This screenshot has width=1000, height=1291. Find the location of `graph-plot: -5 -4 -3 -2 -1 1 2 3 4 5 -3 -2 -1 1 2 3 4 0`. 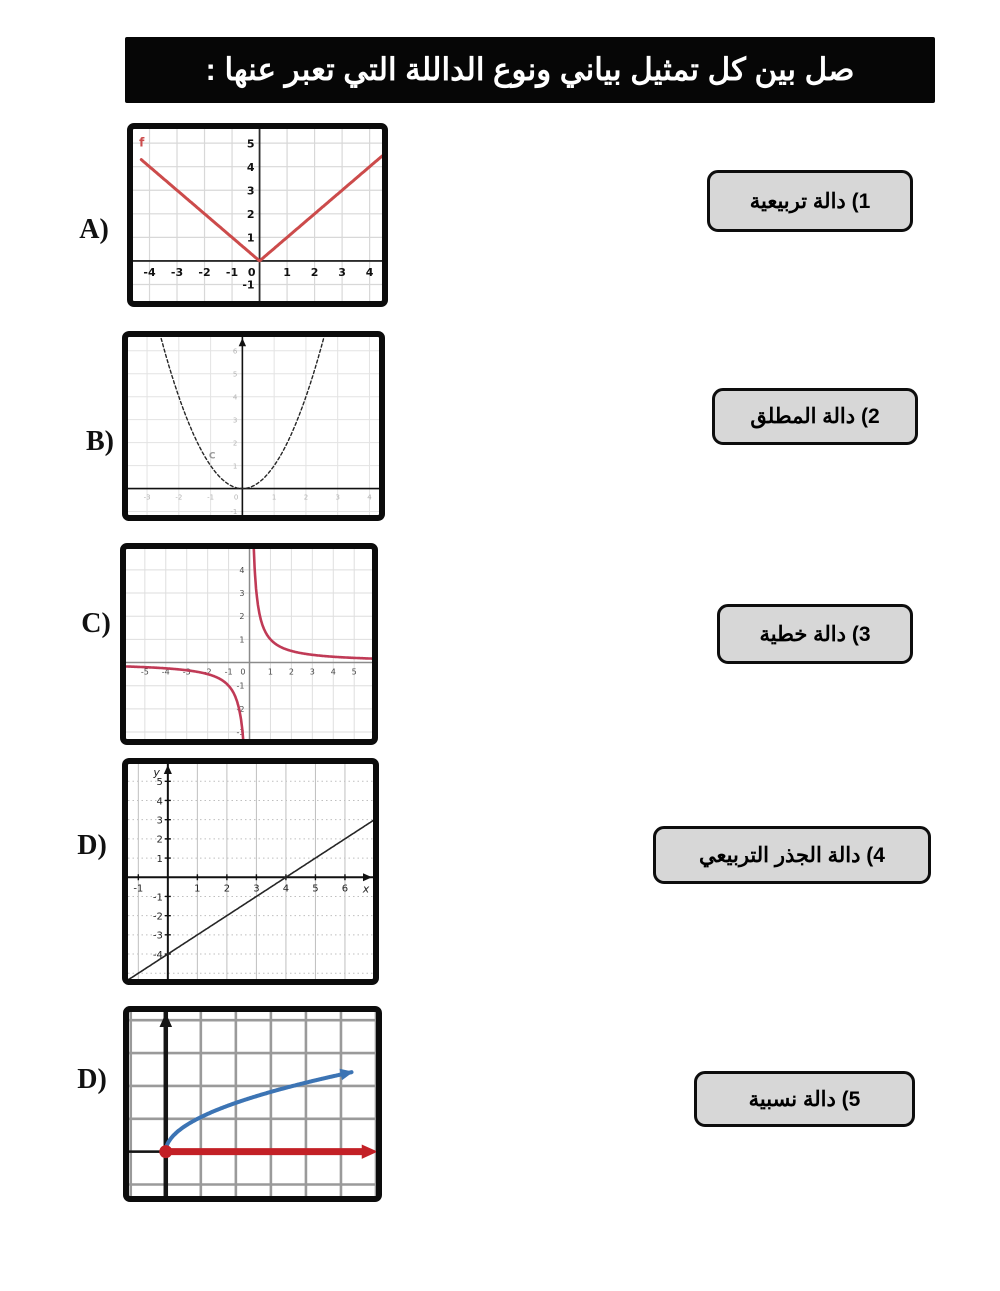

graph-plot: -5 -4 -3 -2 -1 1 2 3 4 5 -3 -2 -1 1 2 3 4 0 is located at coordinates (249, 644).